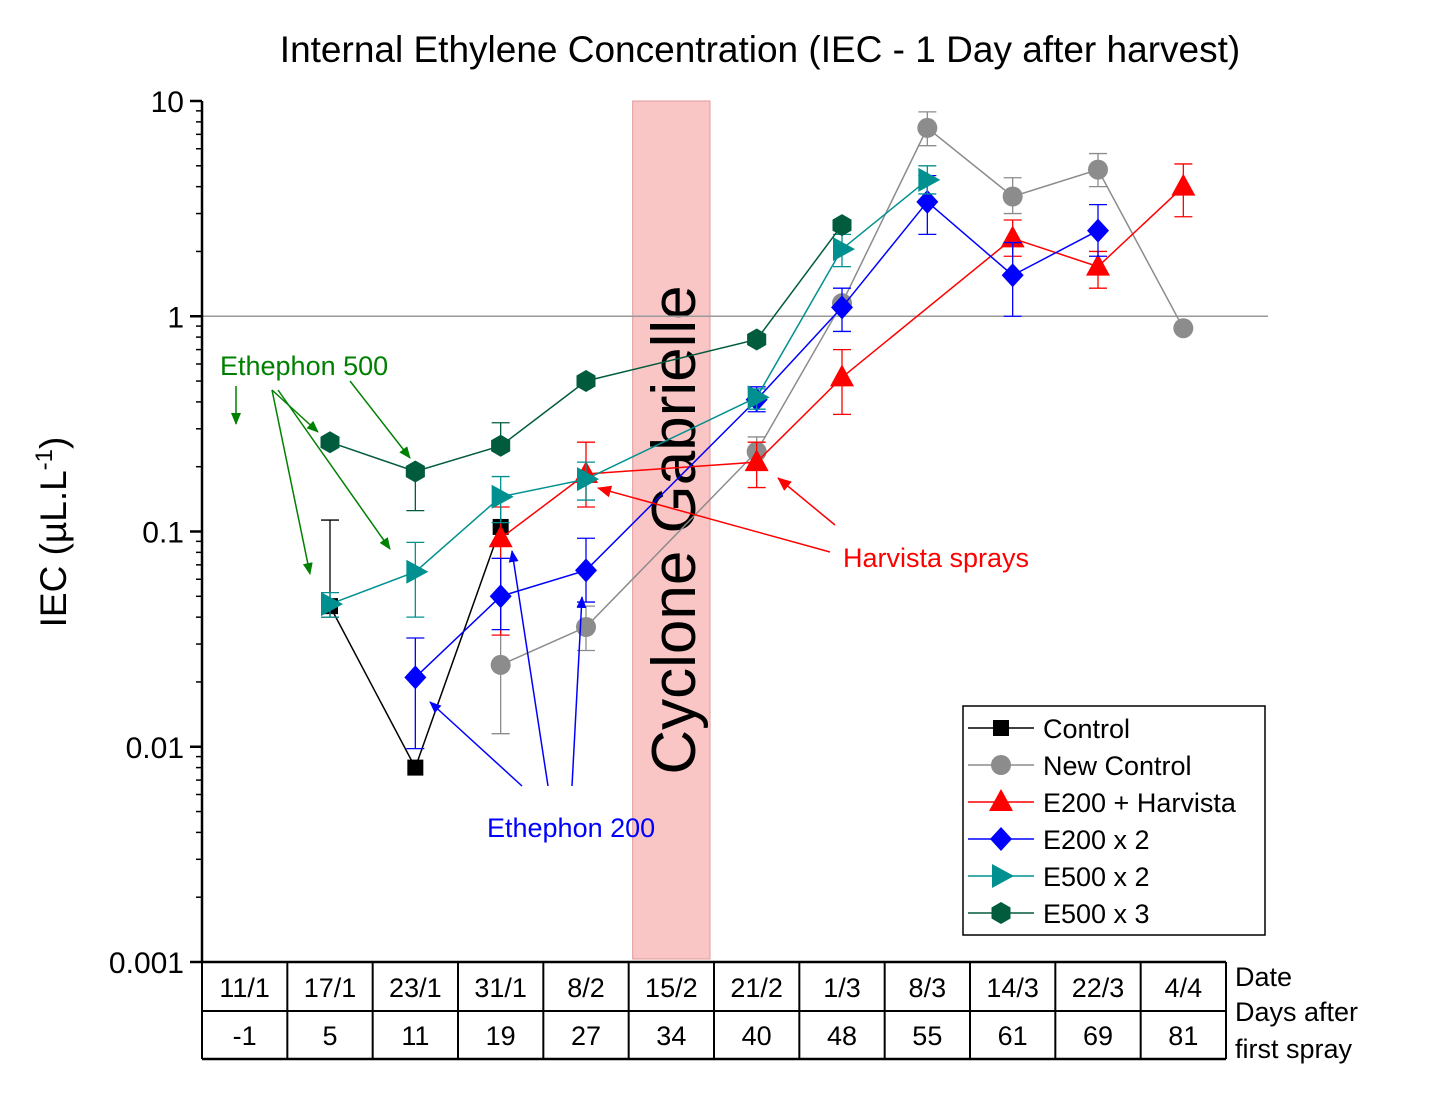  I want to click on y-axis-label-sup: -1, so click(44, 459).